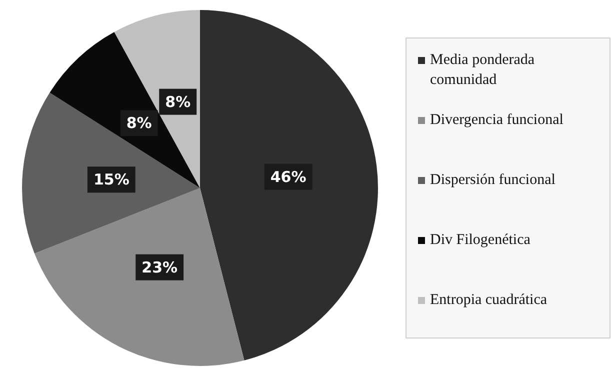 Image resolution: width=611 pixels, height=373 pixels. Describe the element at coordinates (489, 300) in the screenshot. I see `legend-label: Entropia cuadrática` at that location.